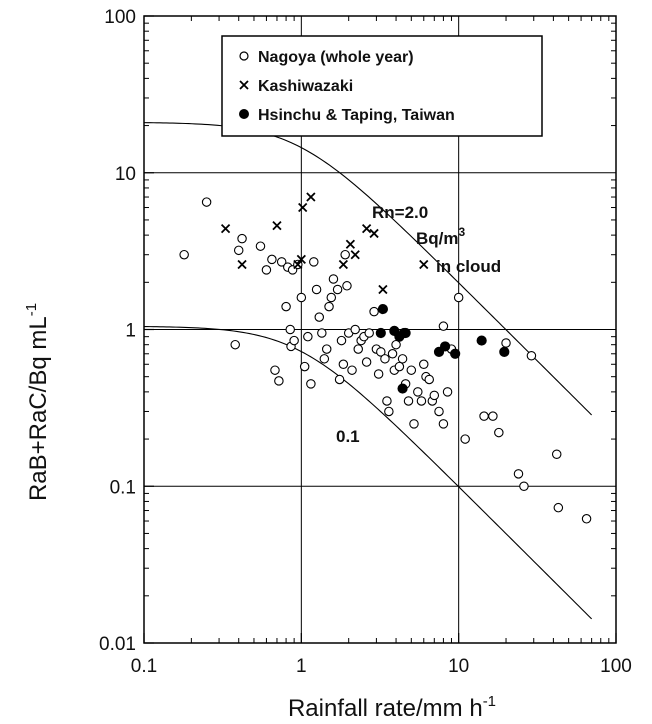  What do you see at coordinates (120, 17) in the screenshot?
I see `y-tick-label: 100` at bounding box center [120, 17].